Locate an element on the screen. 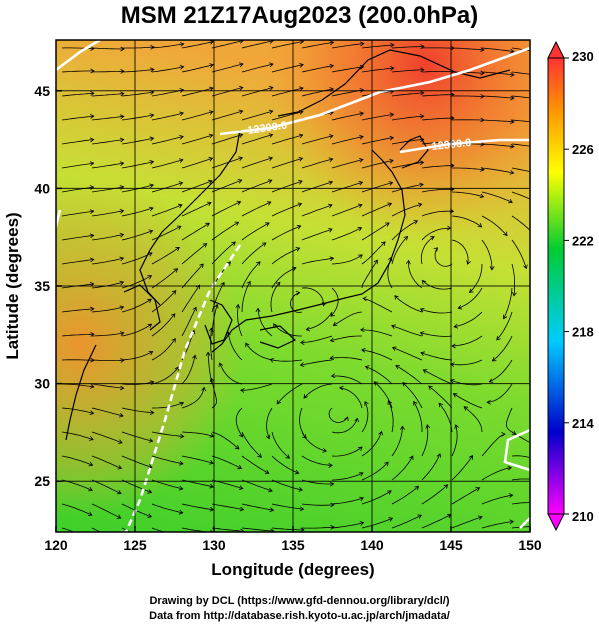  colorbar: 210 214 218 222 226 230 is located at coordinates (570, 286).